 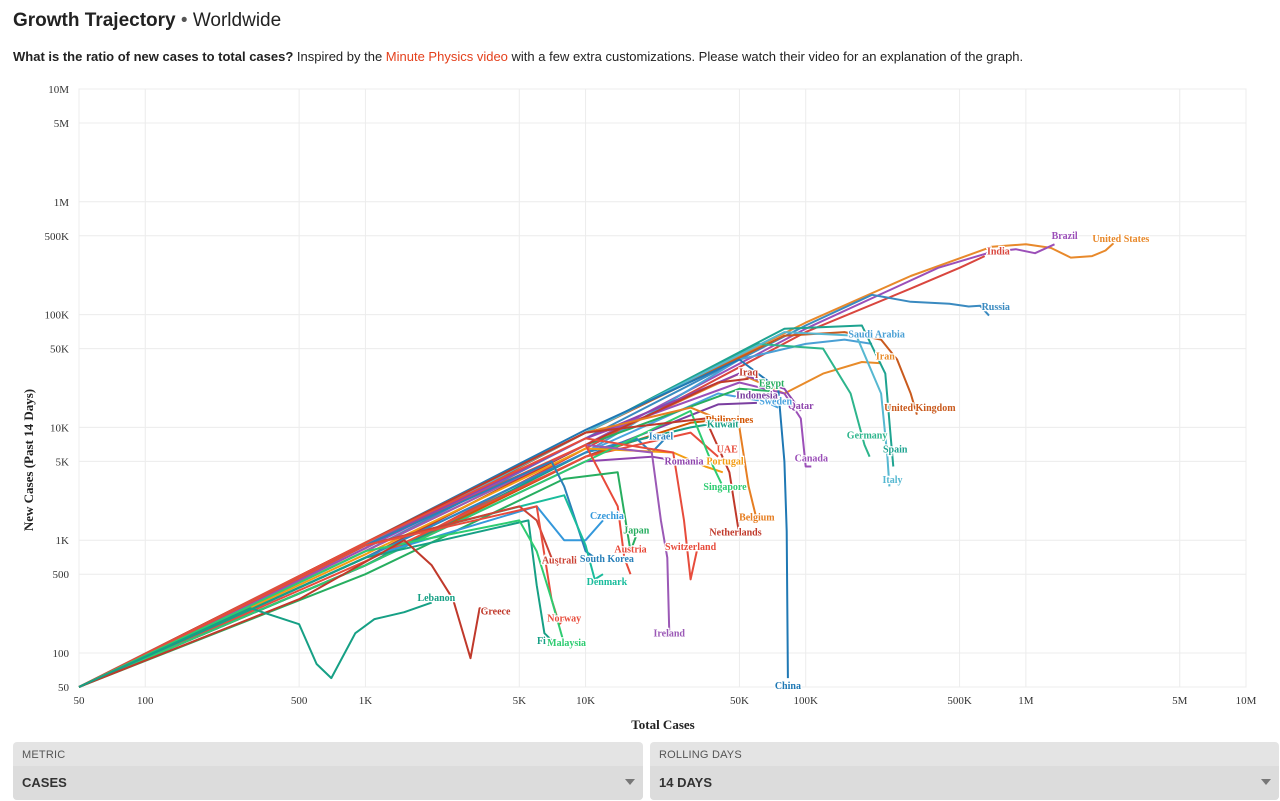 What do you see at coordinates (1065, 236) in the screenshot?
I see `series-label: Brazil` at bounding box center [1065, 236].